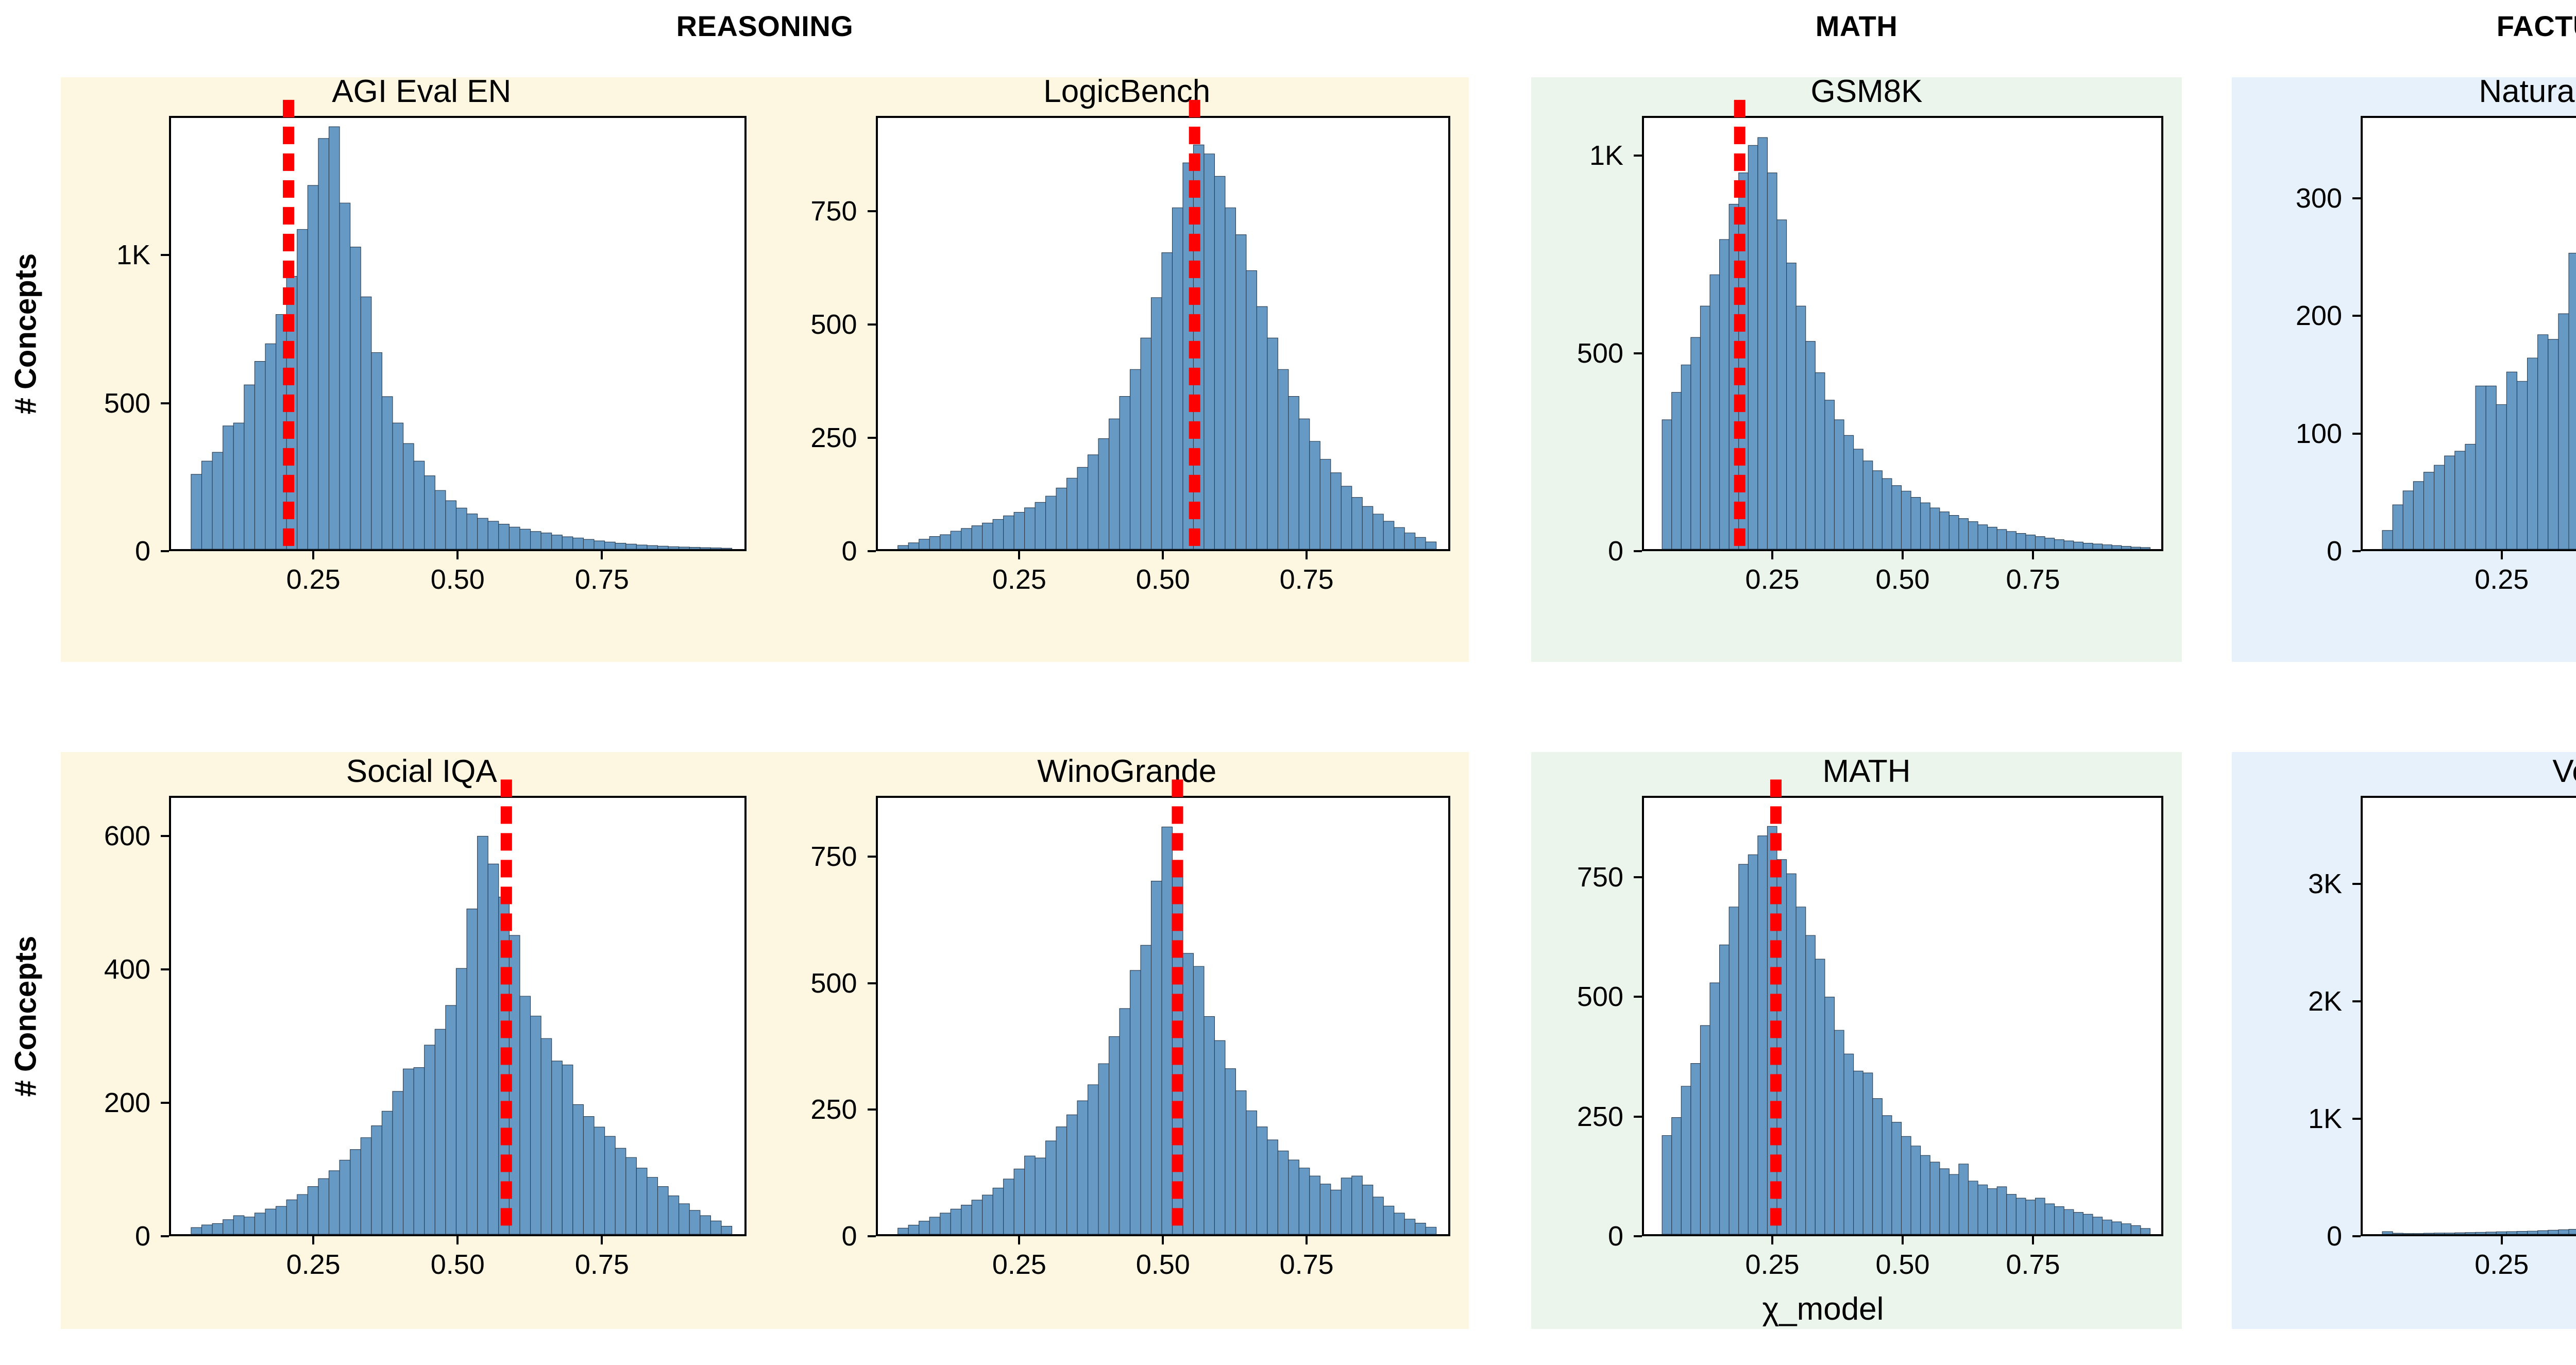  What do you see at coordinates (1856, 26) in the screenshot?
I see `group-heading-math: MATH` at bounding box center [1856, 26].